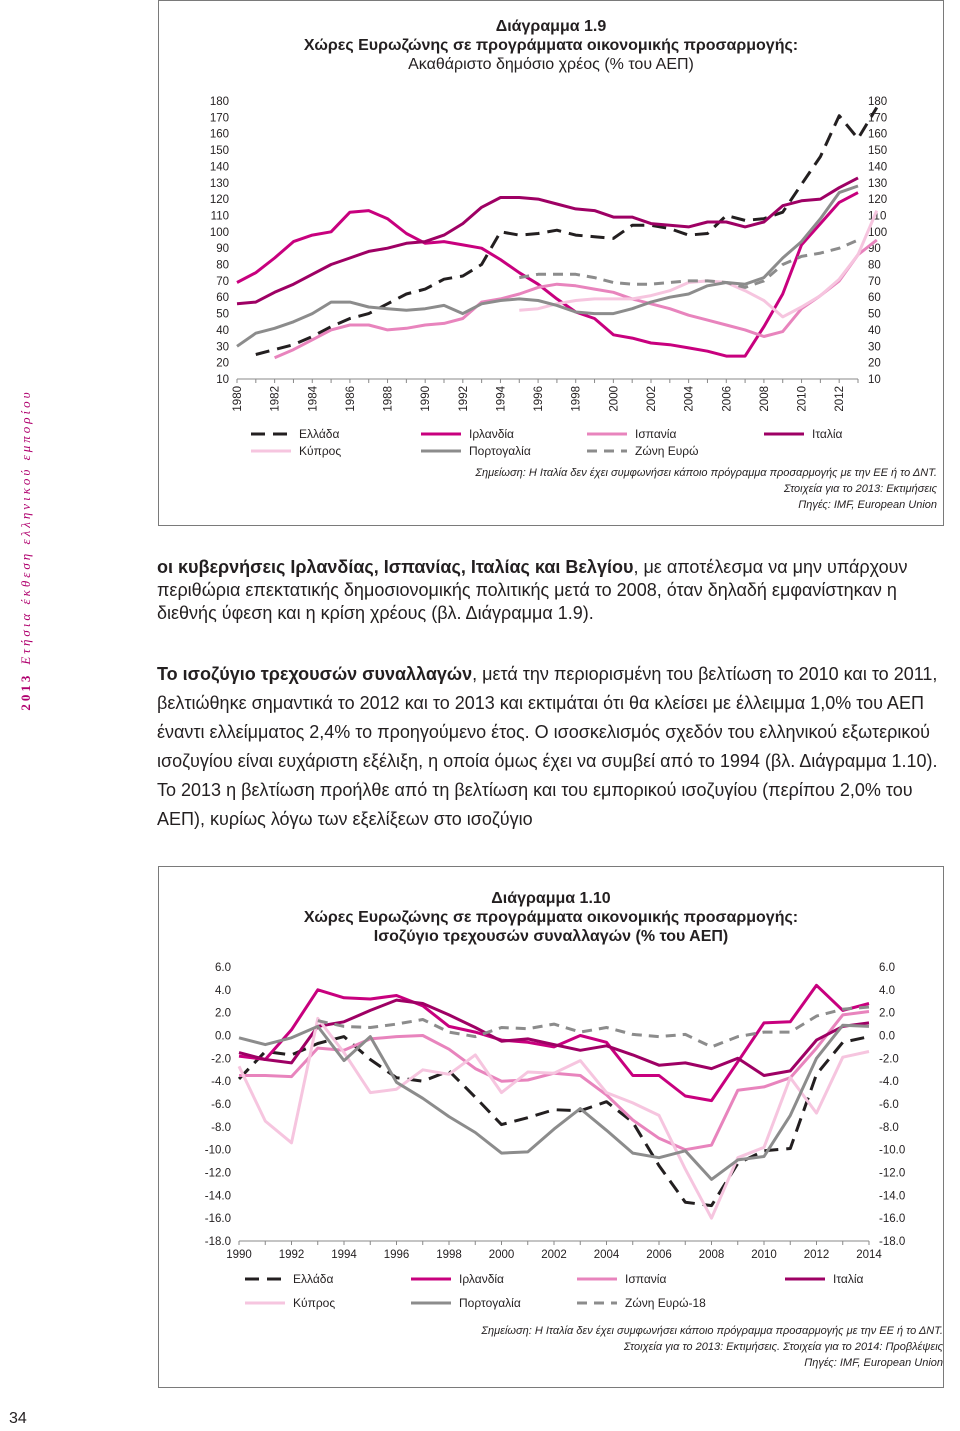 The height and width of the screenshot is (1431, 960). I want to click on y-tick-label-left: 30, so click(222, 347).